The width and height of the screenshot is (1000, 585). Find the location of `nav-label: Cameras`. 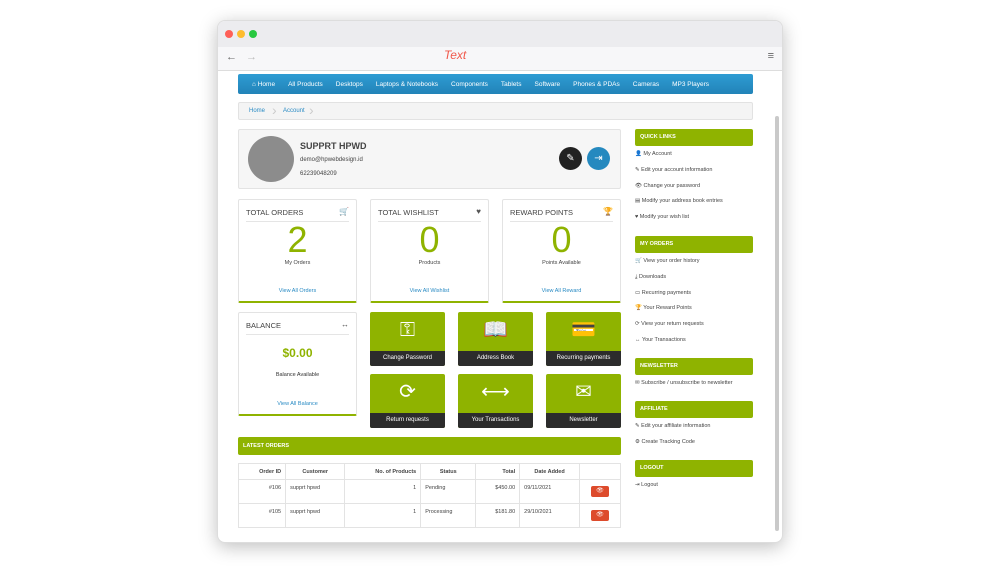

nav-label: Cameras is located at coordinates (646, 84).